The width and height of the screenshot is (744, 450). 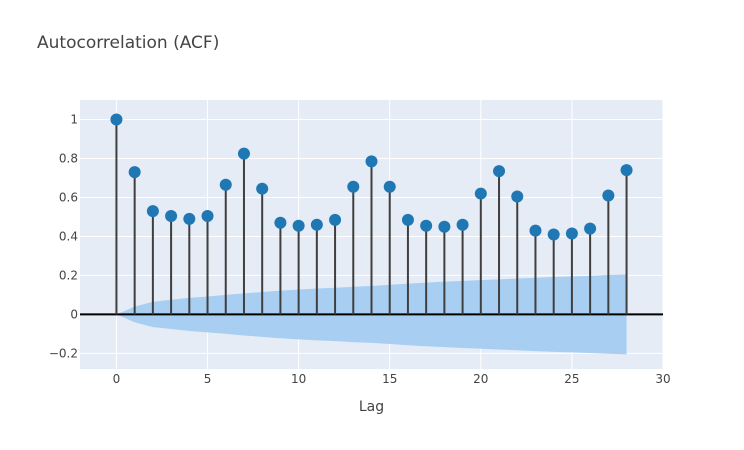 What do you see at coordinates (74, 314) in the screenshot?
I see `y-tick-label: 0` at bounding box center [74, 314].